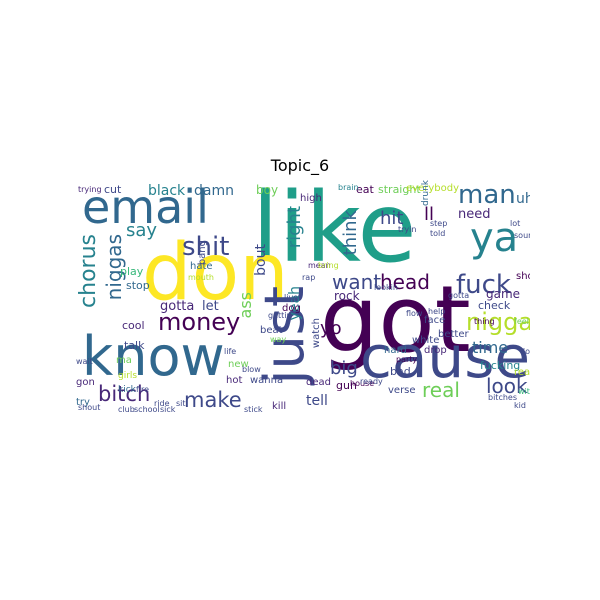  What do you see at coordinates (230, 351) in the screenshot?
I see `word: life` at bounding box center [230, 351].